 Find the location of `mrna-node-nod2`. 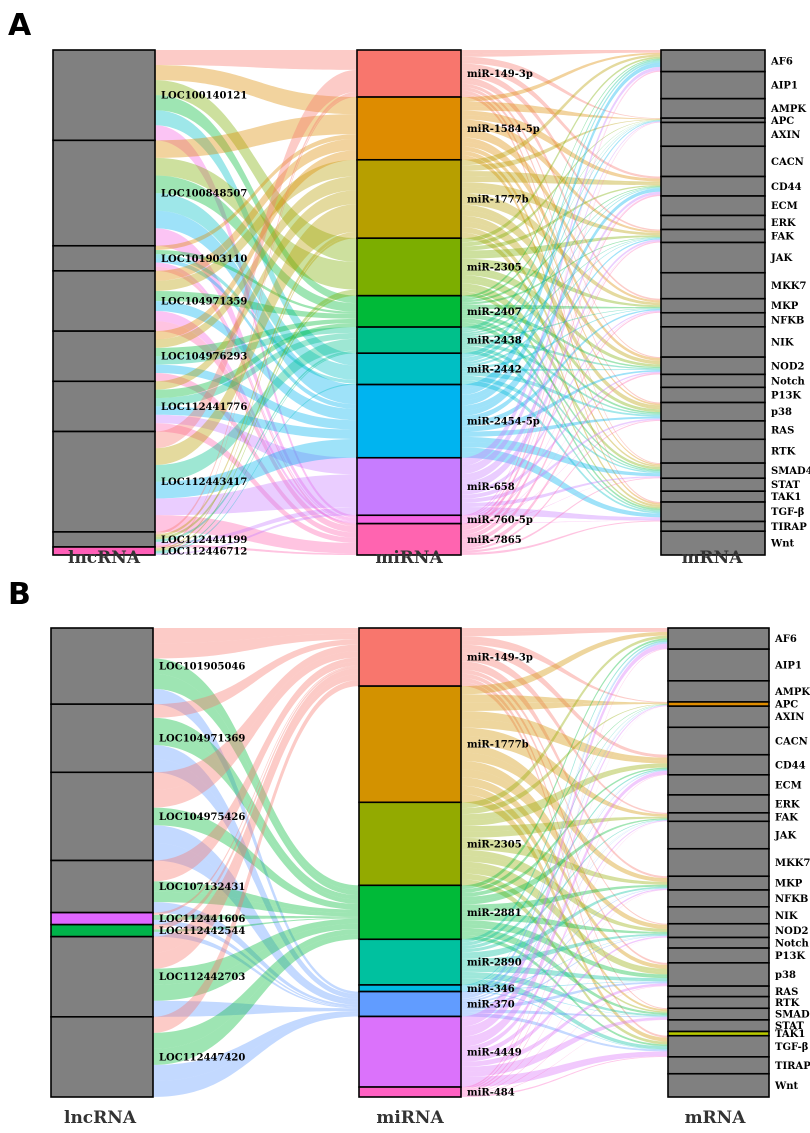

mrna-node-nod2 is located at coordinates (713, 366).